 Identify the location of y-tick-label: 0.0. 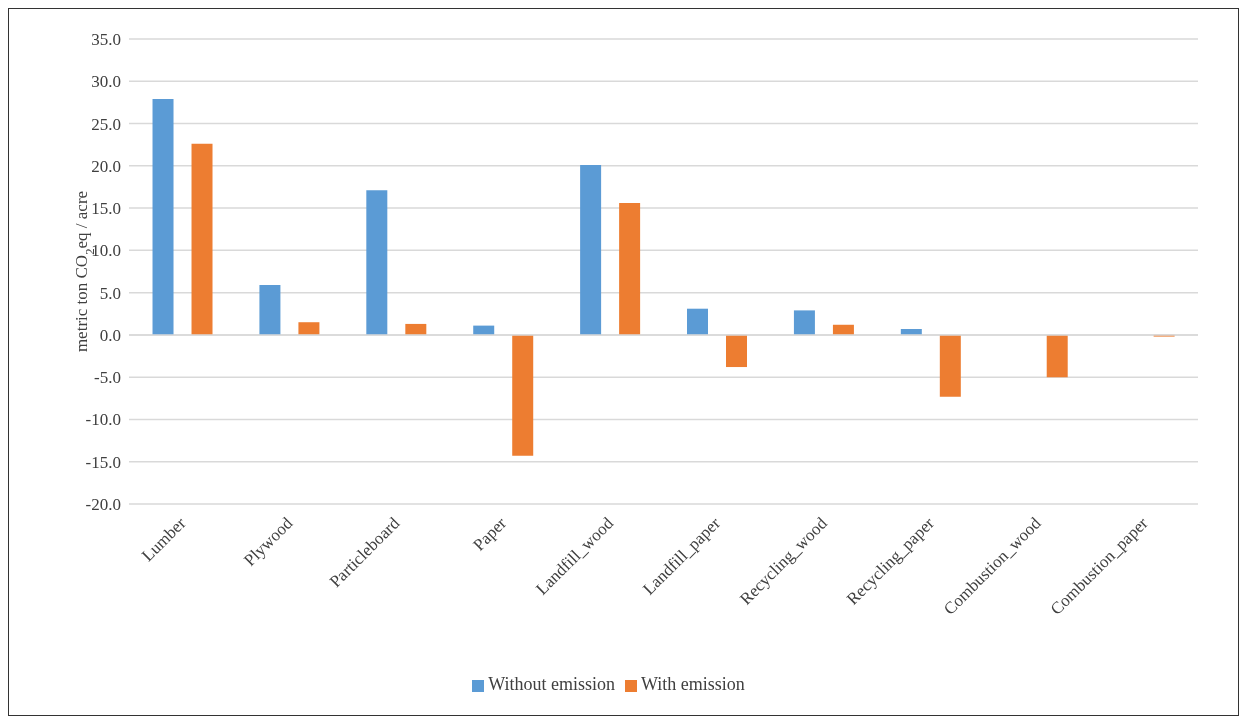
(110, 335).